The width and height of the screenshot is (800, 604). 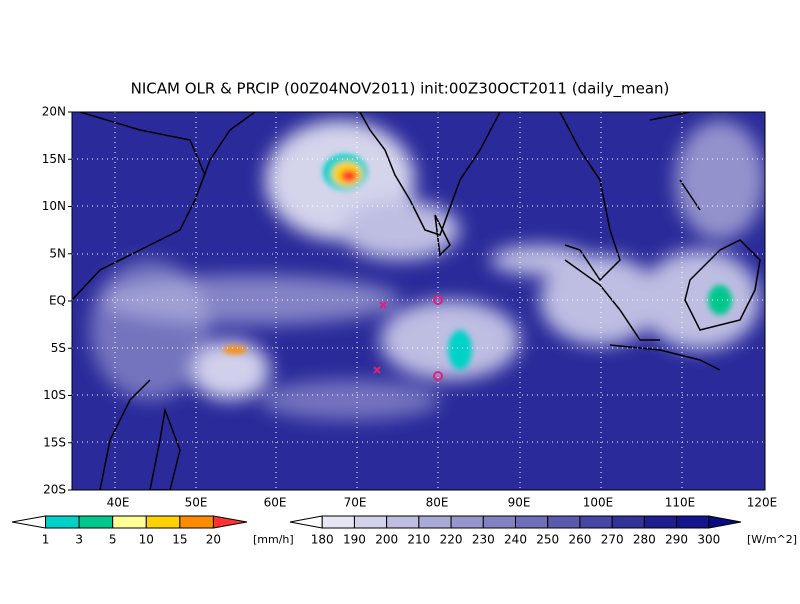 I want to click on lon-label: 110E, so click(x=680, y=503).